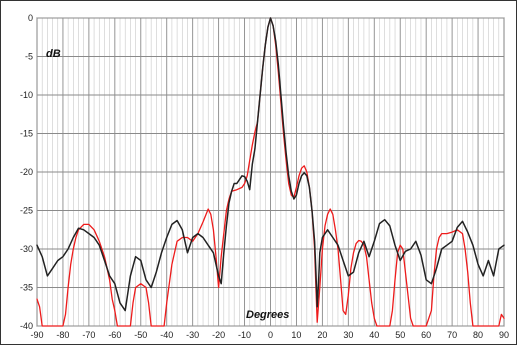 The image size is (517, 346). I want to click on x-tick-label: -60, so click(114, 335).